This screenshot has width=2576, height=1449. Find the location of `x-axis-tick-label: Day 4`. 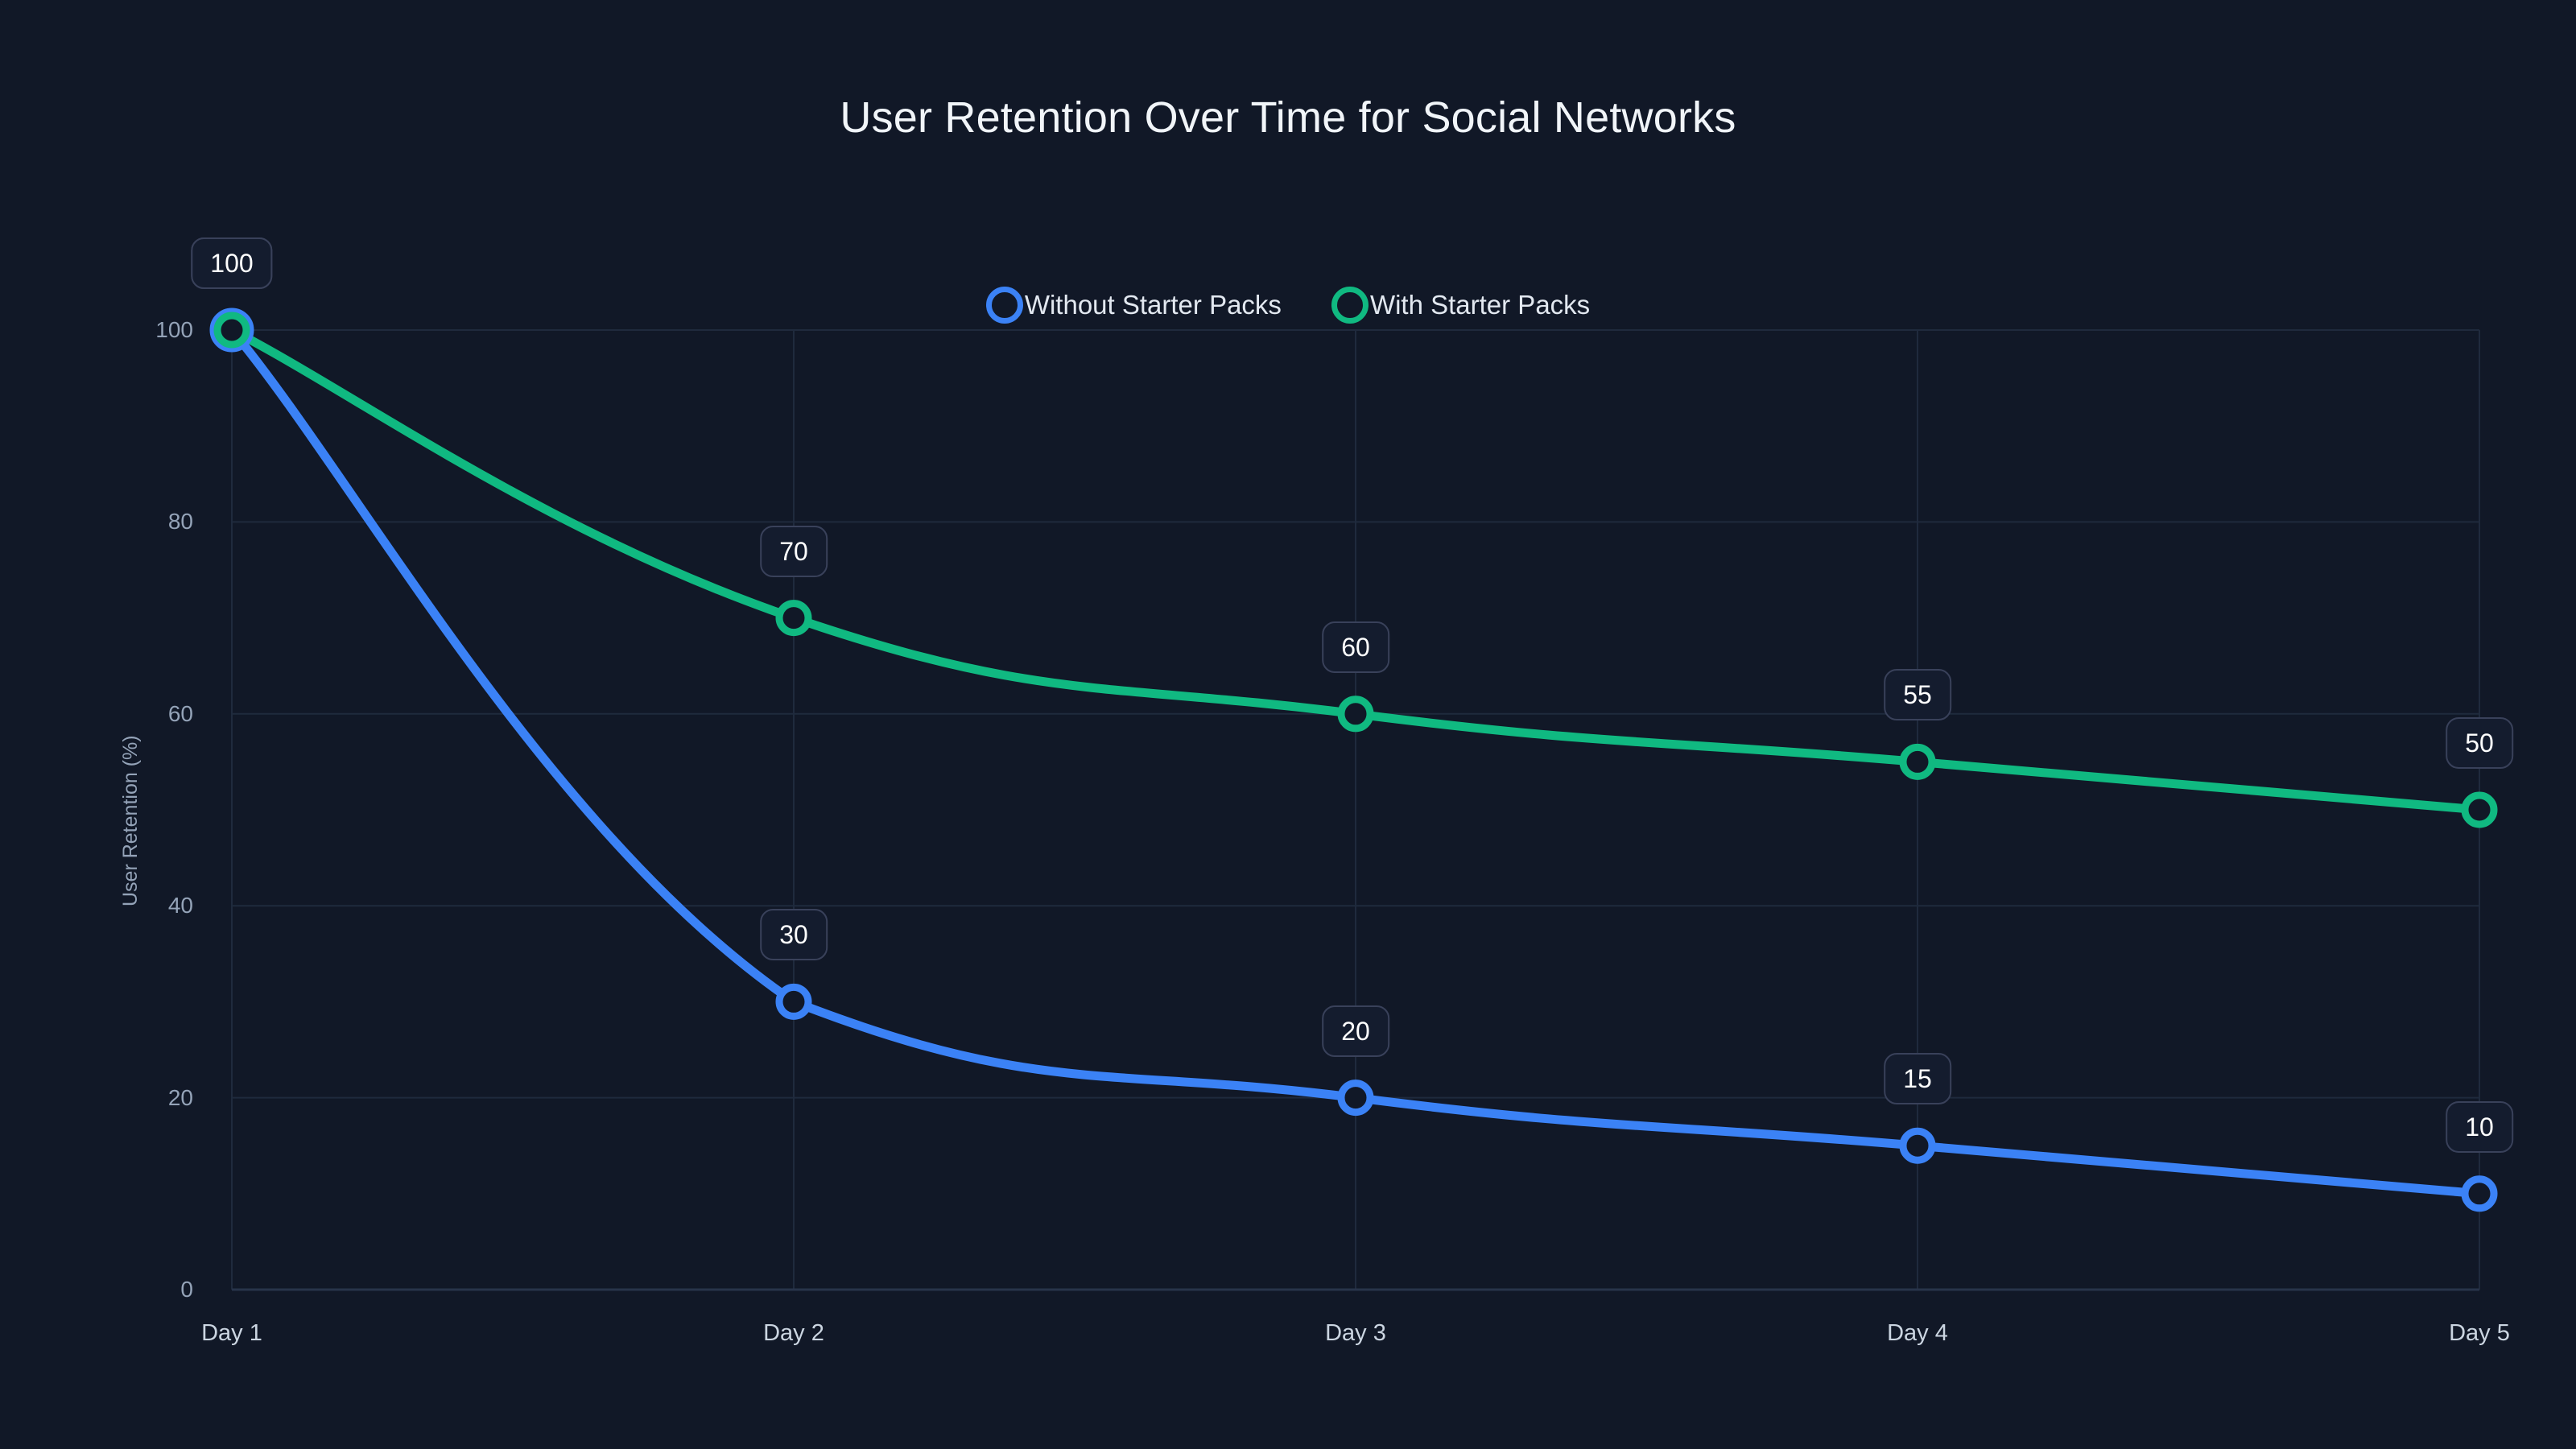

x-axis-tick-label: Day 4 is located at coordinates (1917, 1333).